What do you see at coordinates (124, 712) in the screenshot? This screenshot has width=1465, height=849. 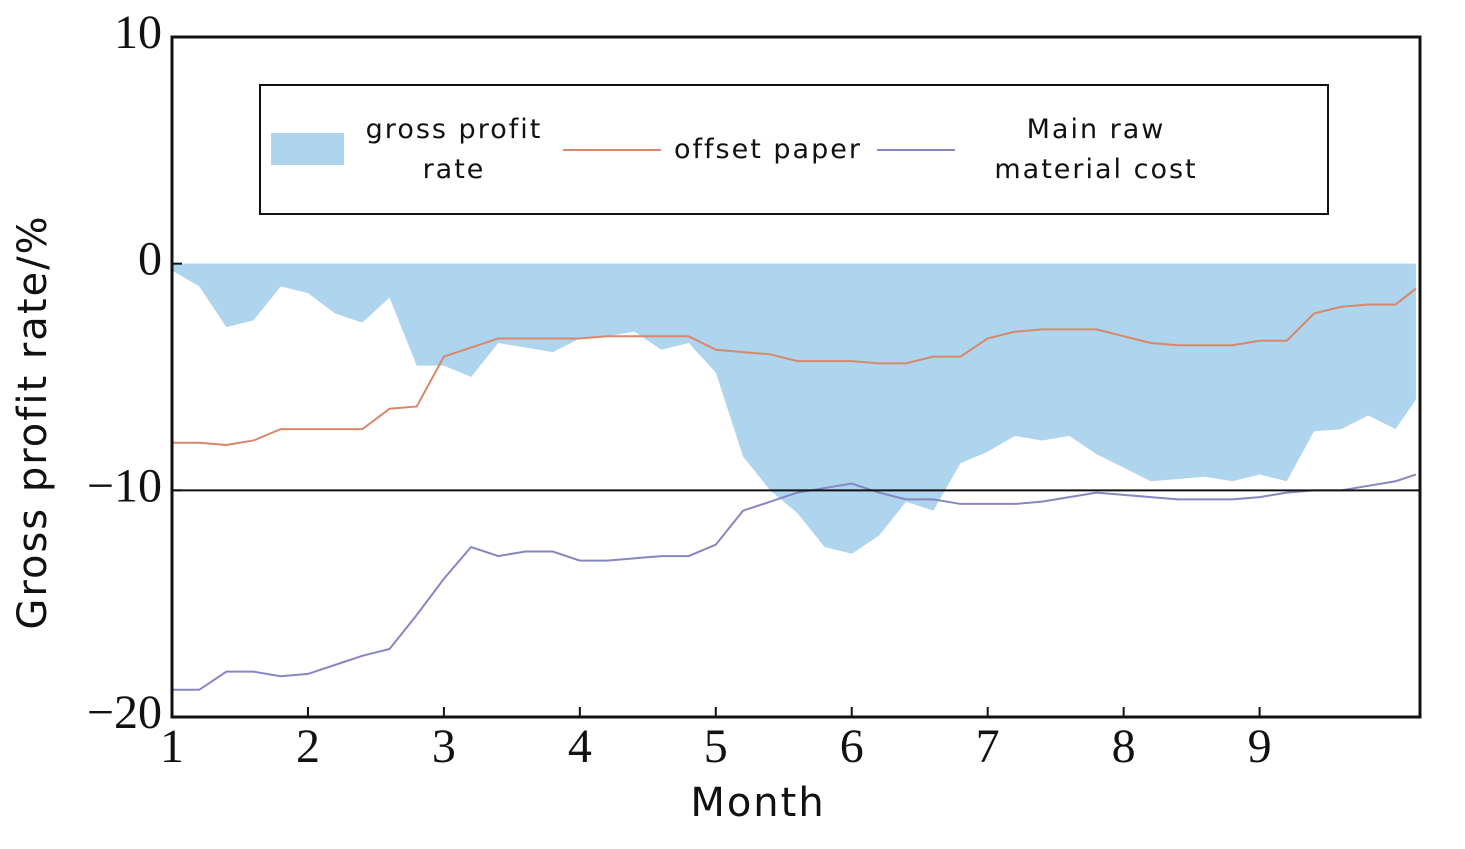 I see `y-tick-label: −20` at bounding box center [124, 712].